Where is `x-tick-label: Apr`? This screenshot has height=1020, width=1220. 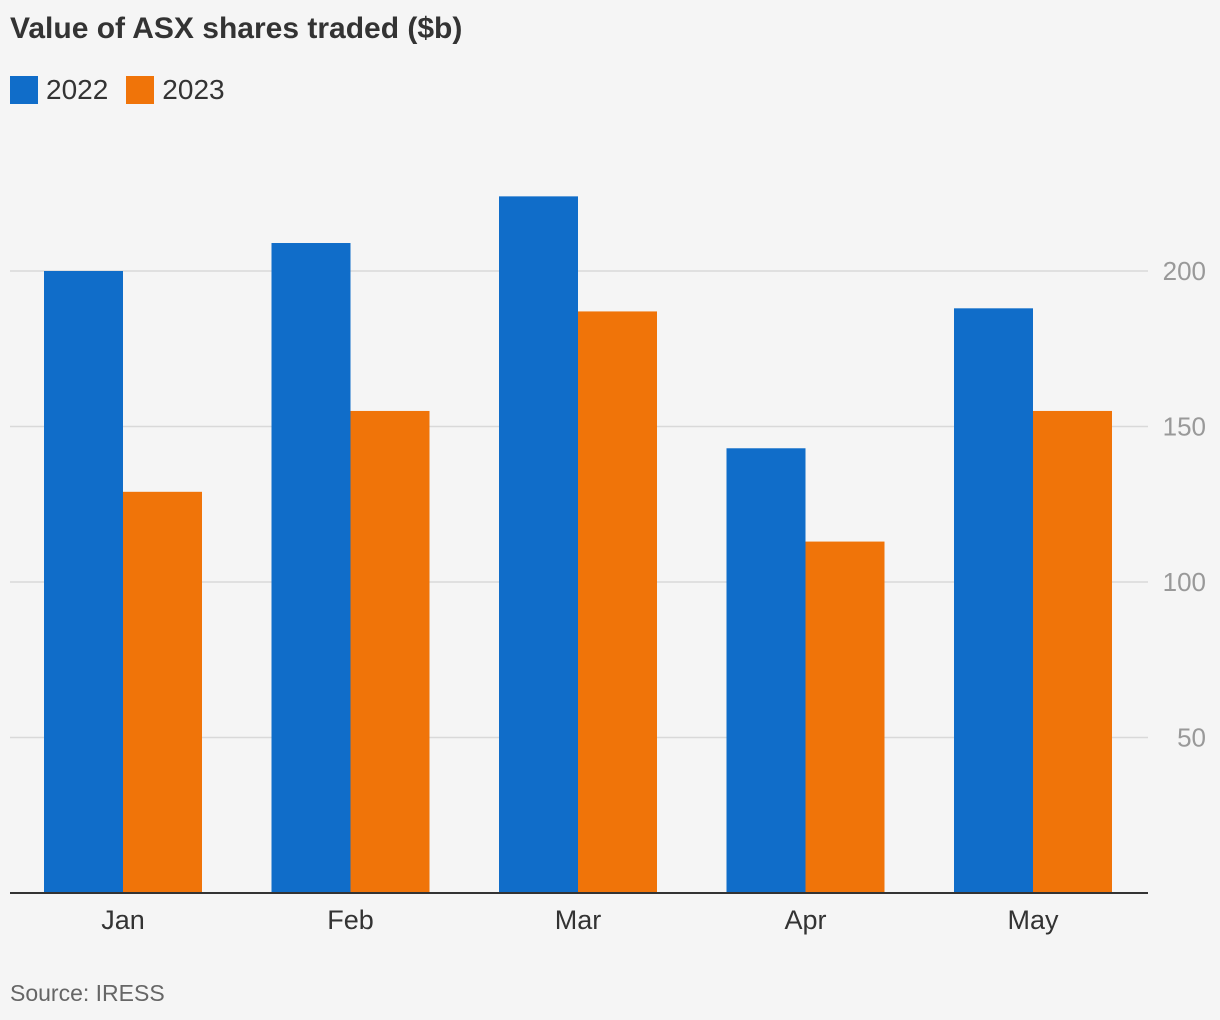 x-tick-label: Apr is located at coordinates (805, 920).